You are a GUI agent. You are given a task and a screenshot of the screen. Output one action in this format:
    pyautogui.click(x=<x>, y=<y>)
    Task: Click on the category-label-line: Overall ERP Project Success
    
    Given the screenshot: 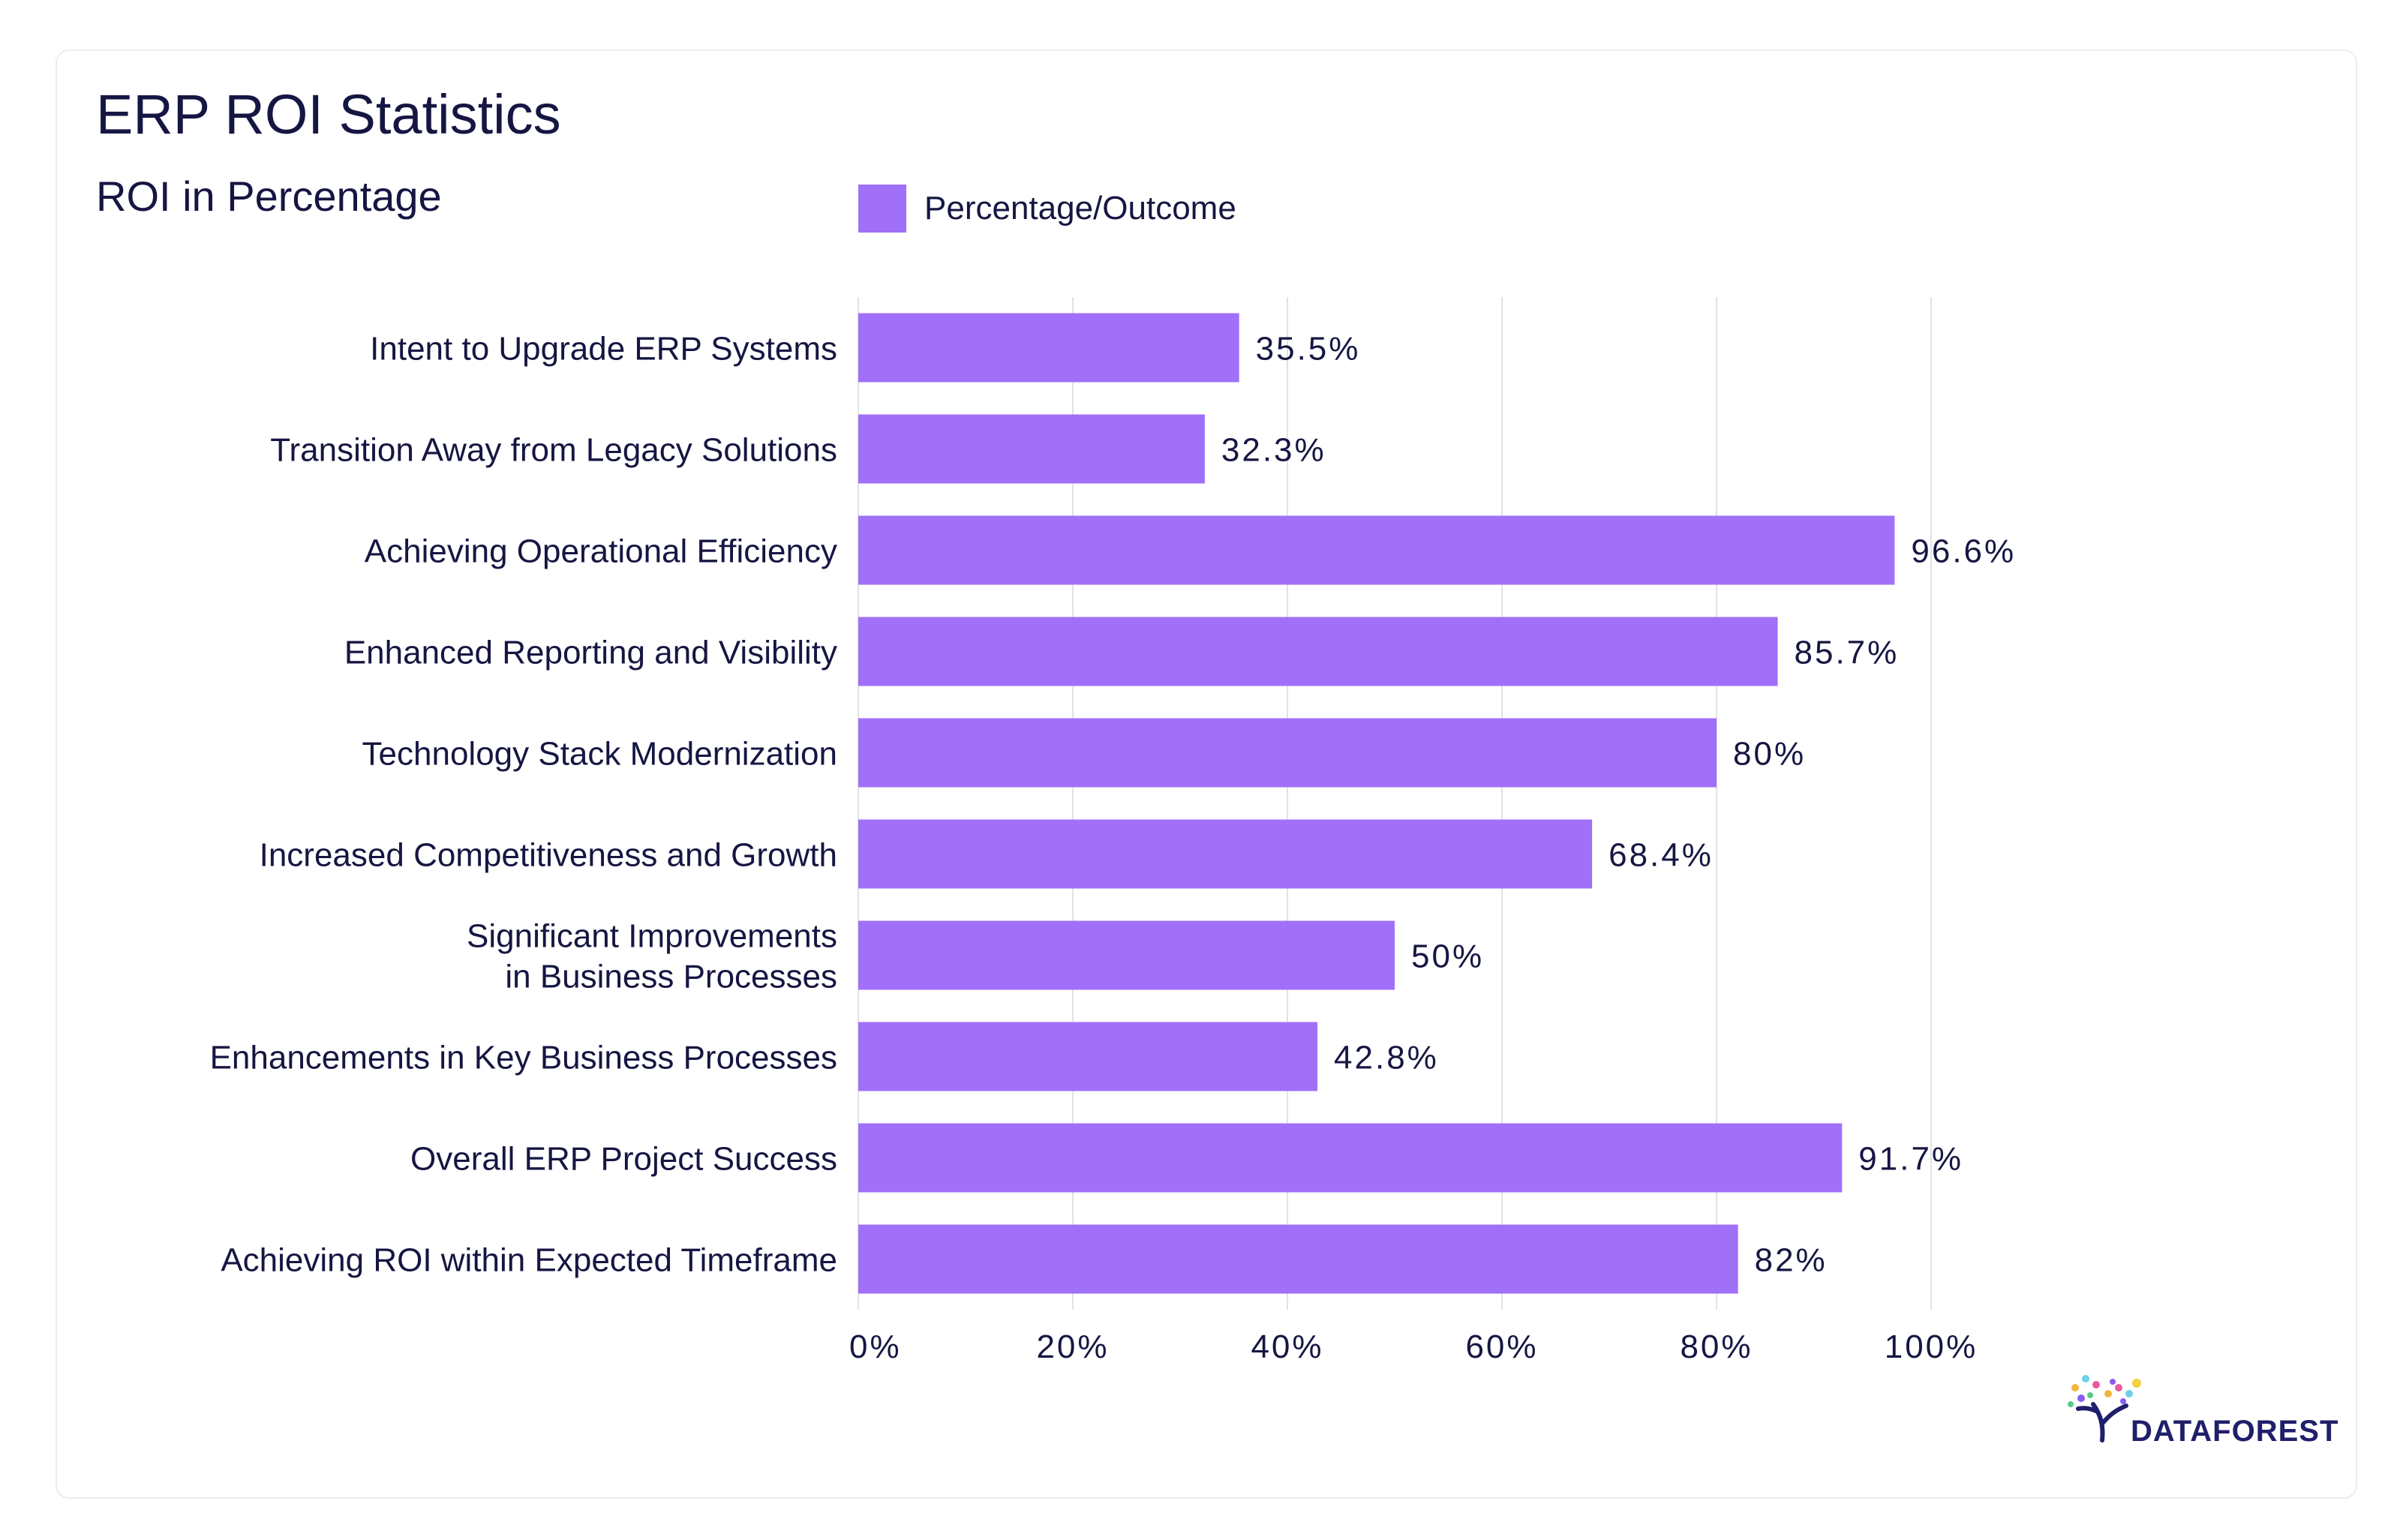 What is the action you would take?
    pyautogui.click(x=623, y=1159)
    